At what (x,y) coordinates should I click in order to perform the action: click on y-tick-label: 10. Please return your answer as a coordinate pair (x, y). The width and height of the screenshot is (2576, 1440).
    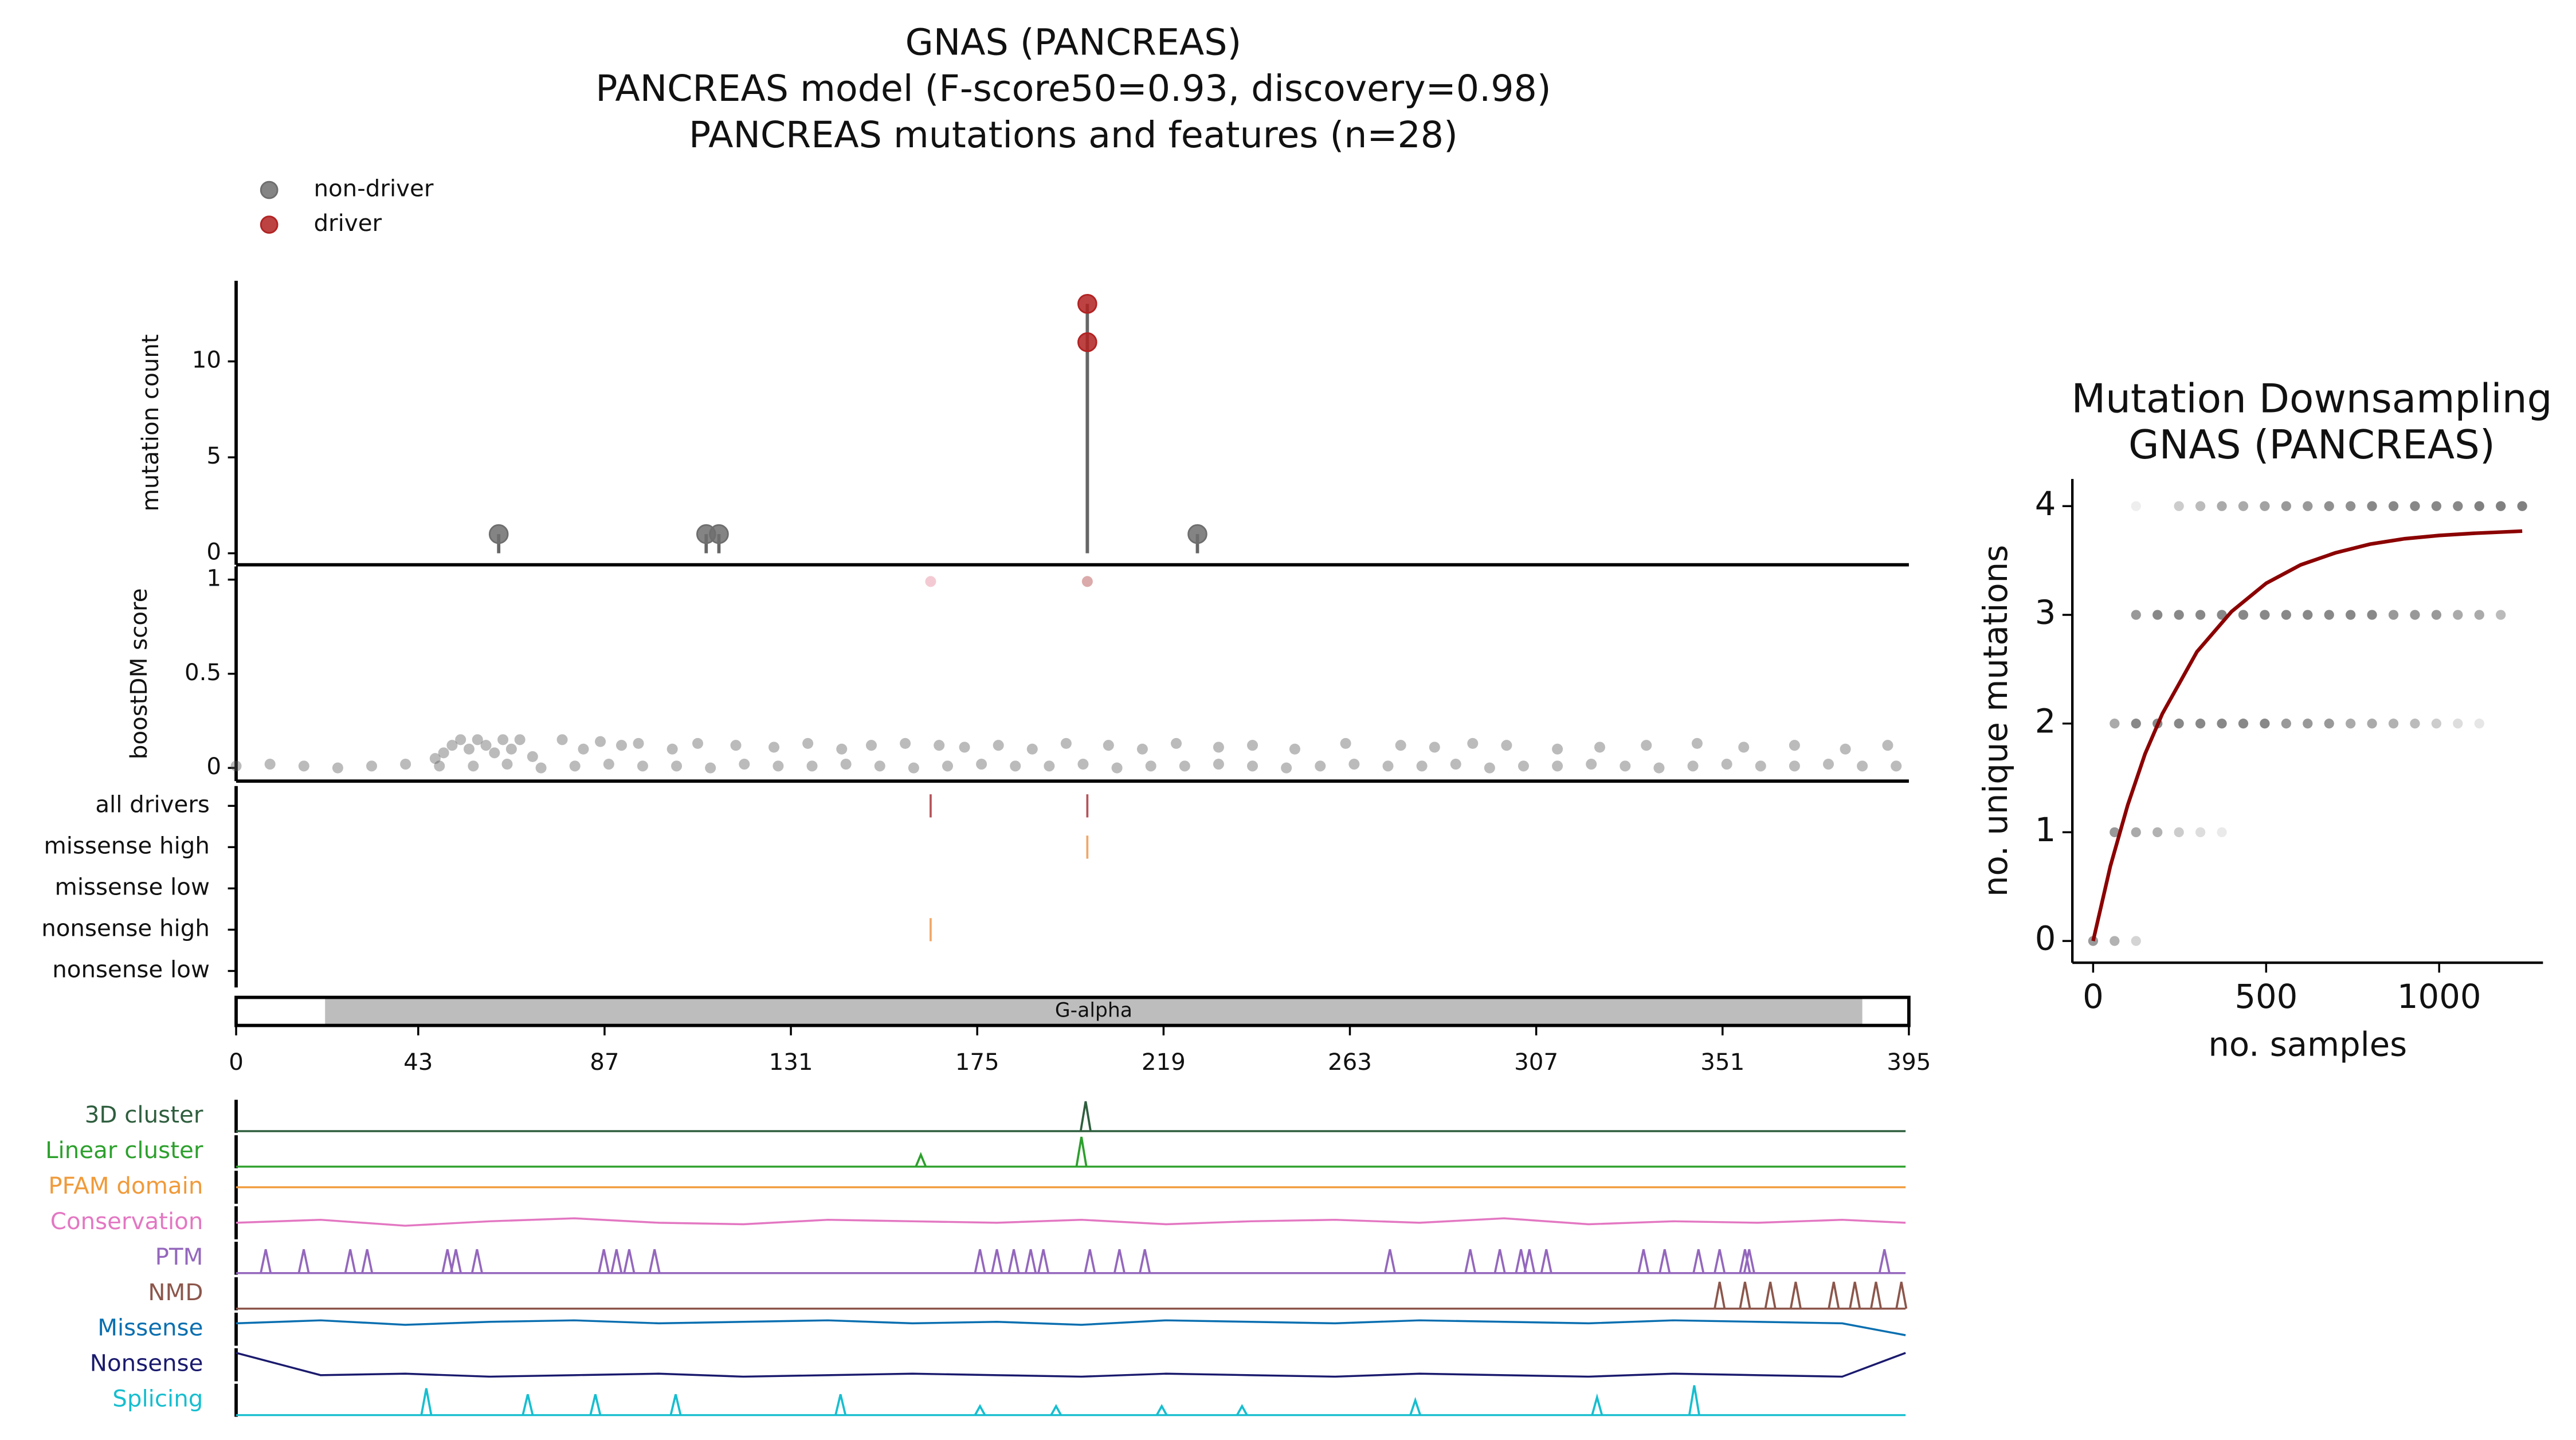
    Looking at the image, I should click on (206, 360).